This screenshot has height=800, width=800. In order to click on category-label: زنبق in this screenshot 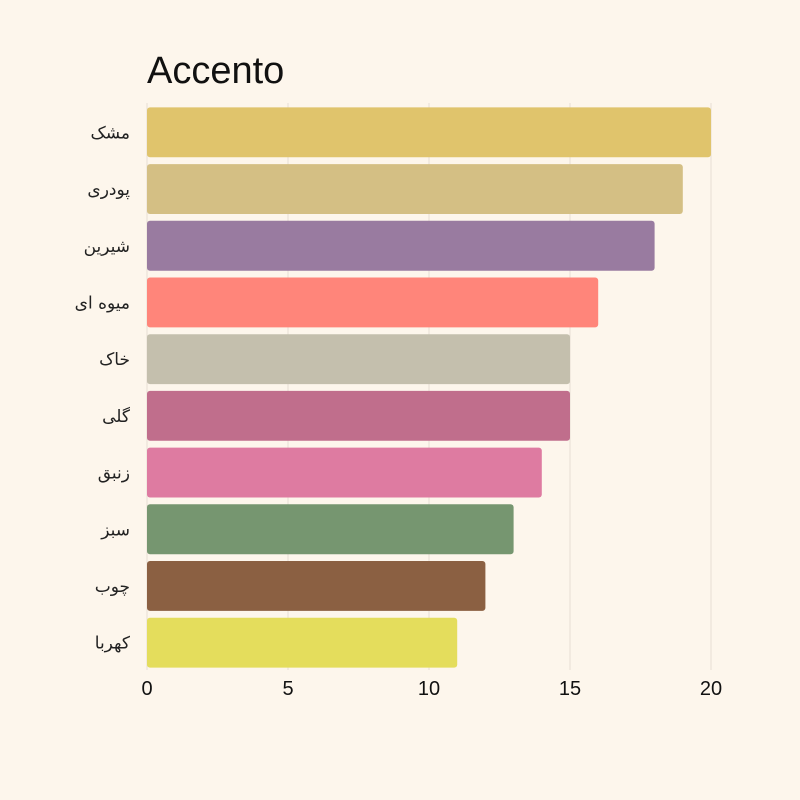, I will do `click(114, 474)`.